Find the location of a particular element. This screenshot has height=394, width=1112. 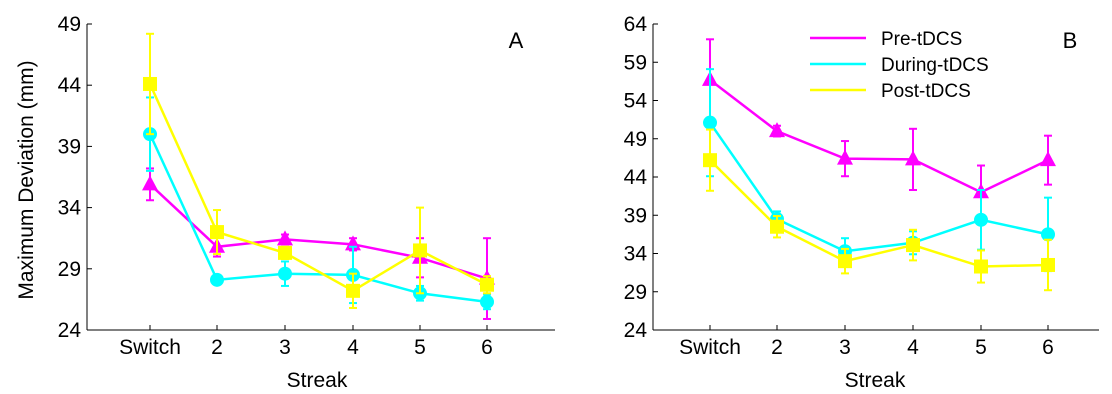

panel-b-y-tick-label: 34 is located at coordinates (636, 254).